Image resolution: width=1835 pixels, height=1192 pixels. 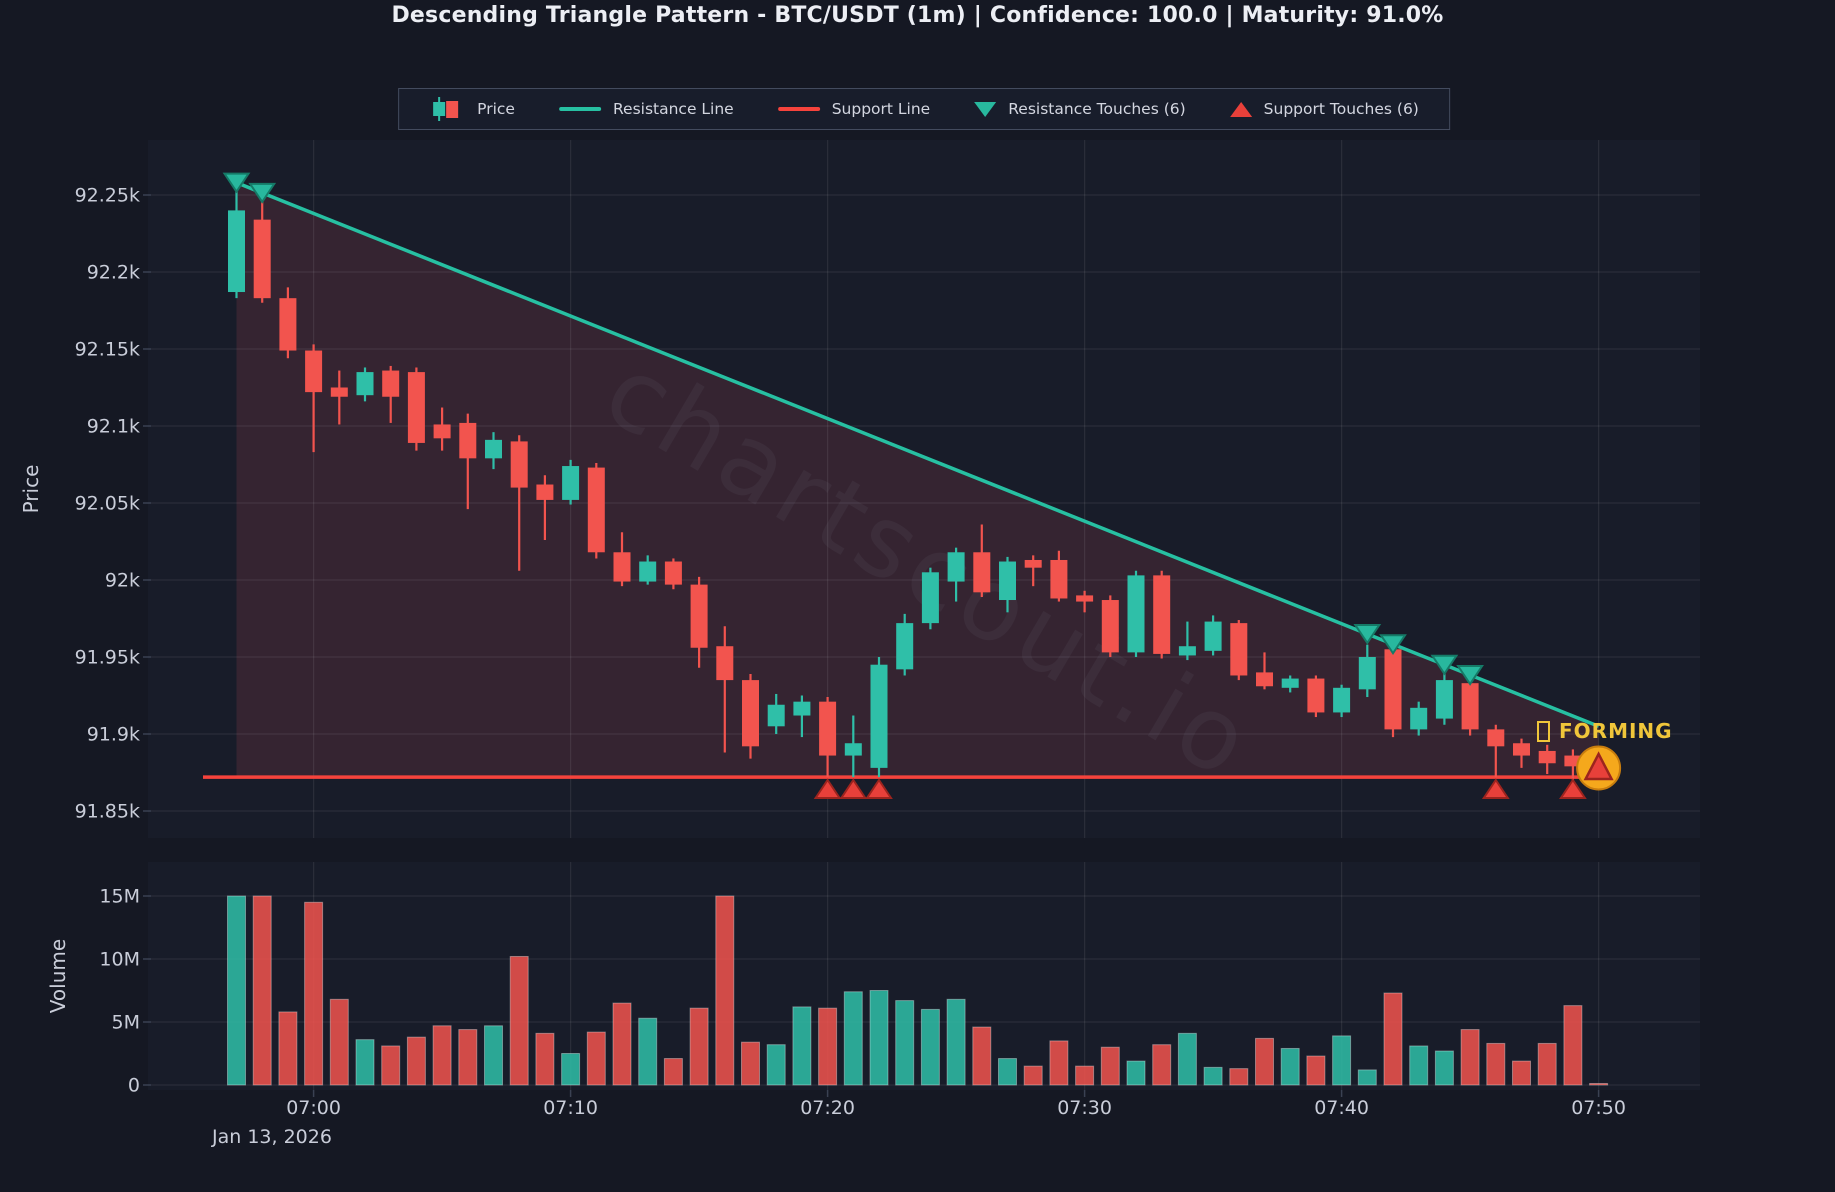 I want to click on legend-label: Resistance Touches (6), so click(x=1097, y=109).